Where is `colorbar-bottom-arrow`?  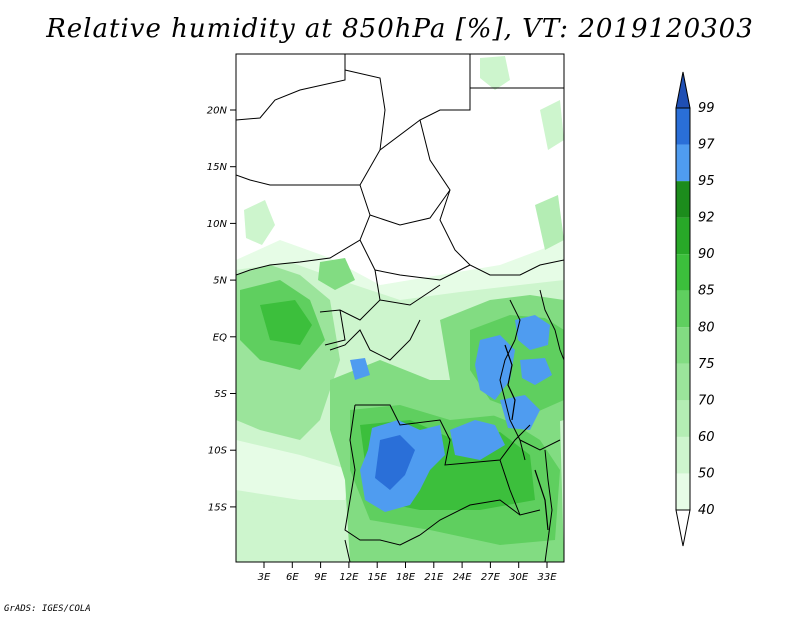
colorbar-bottom-arrow is located at coordinates (683, 528).